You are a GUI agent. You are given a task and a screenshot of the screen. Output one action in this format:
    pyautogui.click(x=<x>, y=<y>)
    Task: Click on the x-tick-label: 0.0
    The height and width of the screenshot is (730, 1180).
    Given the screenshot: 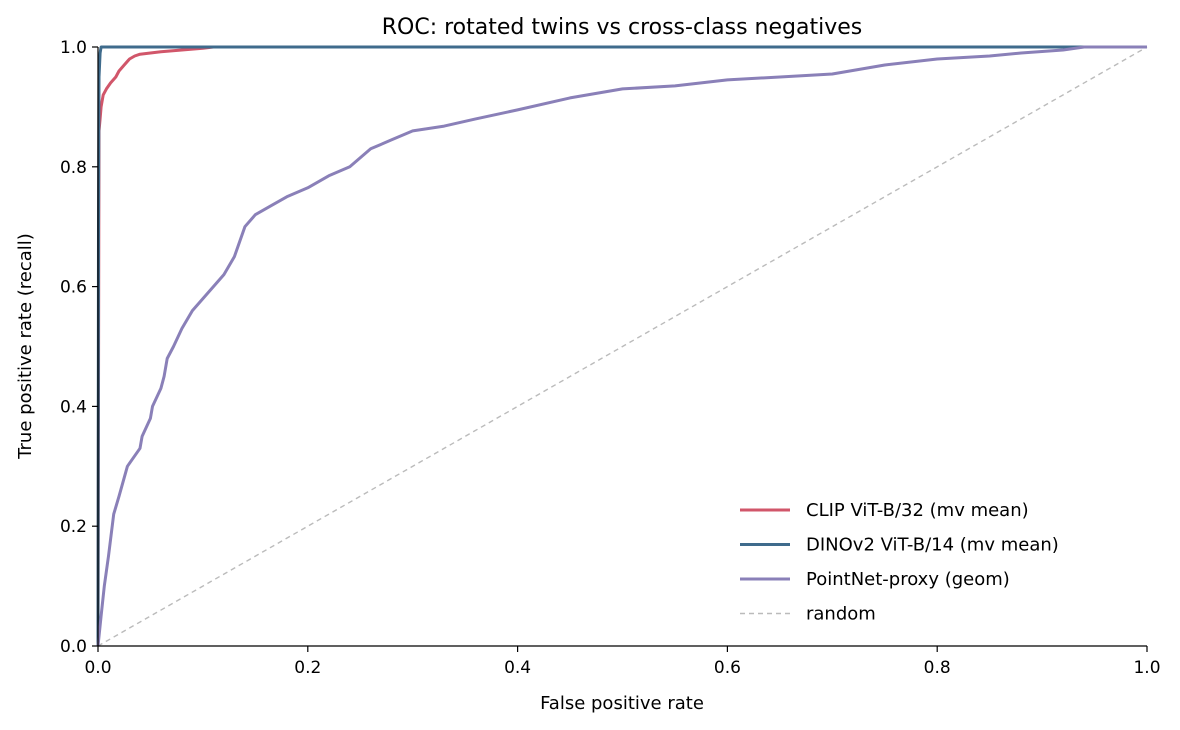 What is the action you would take?
    pyautogui.click(x=97, y=668)
    